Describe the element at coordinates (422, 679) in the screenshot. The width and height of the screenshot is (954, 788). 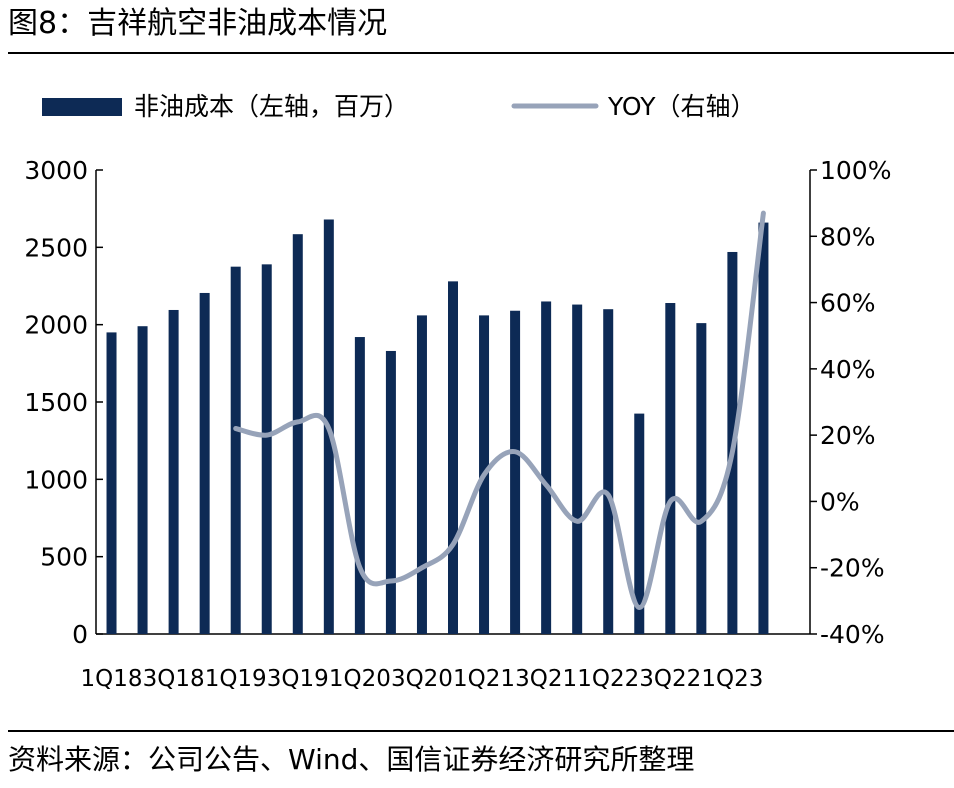
I see `x-axis-tick-label: 3Q20` at that location.